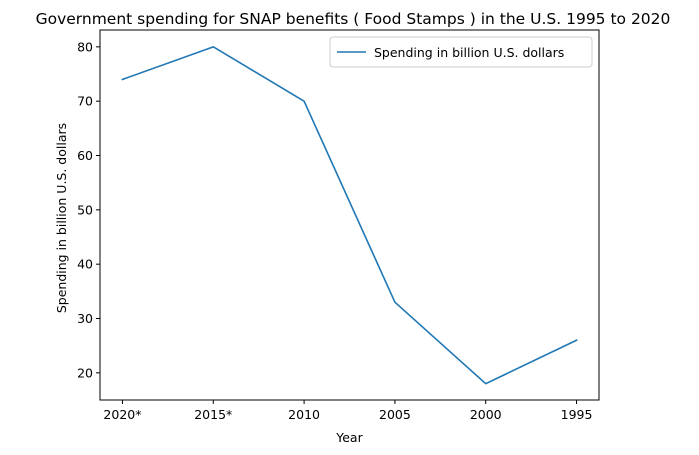 This screenshot has height=455, width=699. I want to click on x-tick-label: 2005, so click(395, 414).